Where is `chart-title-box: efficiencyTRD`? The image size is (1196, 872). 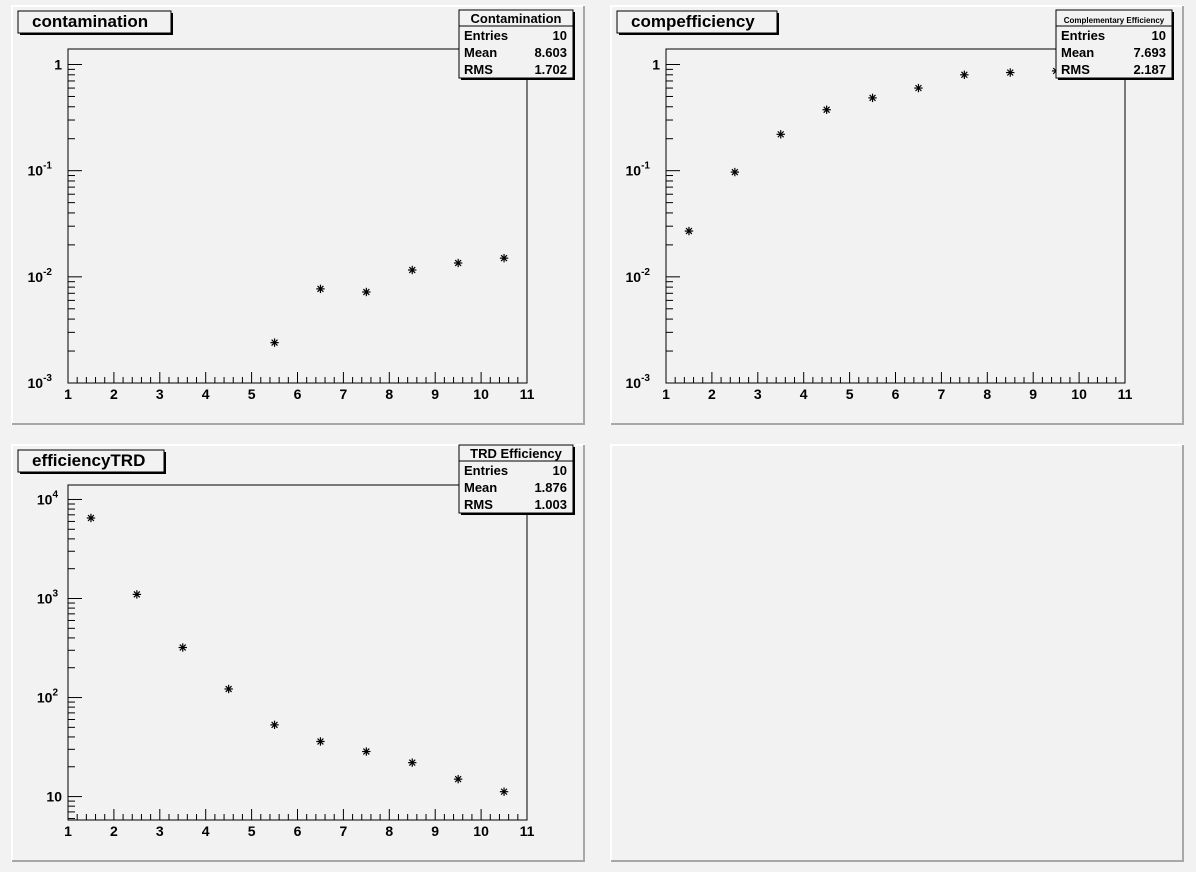
chart-title-box: efficiencyTRD is located at coordinates (91, 461).